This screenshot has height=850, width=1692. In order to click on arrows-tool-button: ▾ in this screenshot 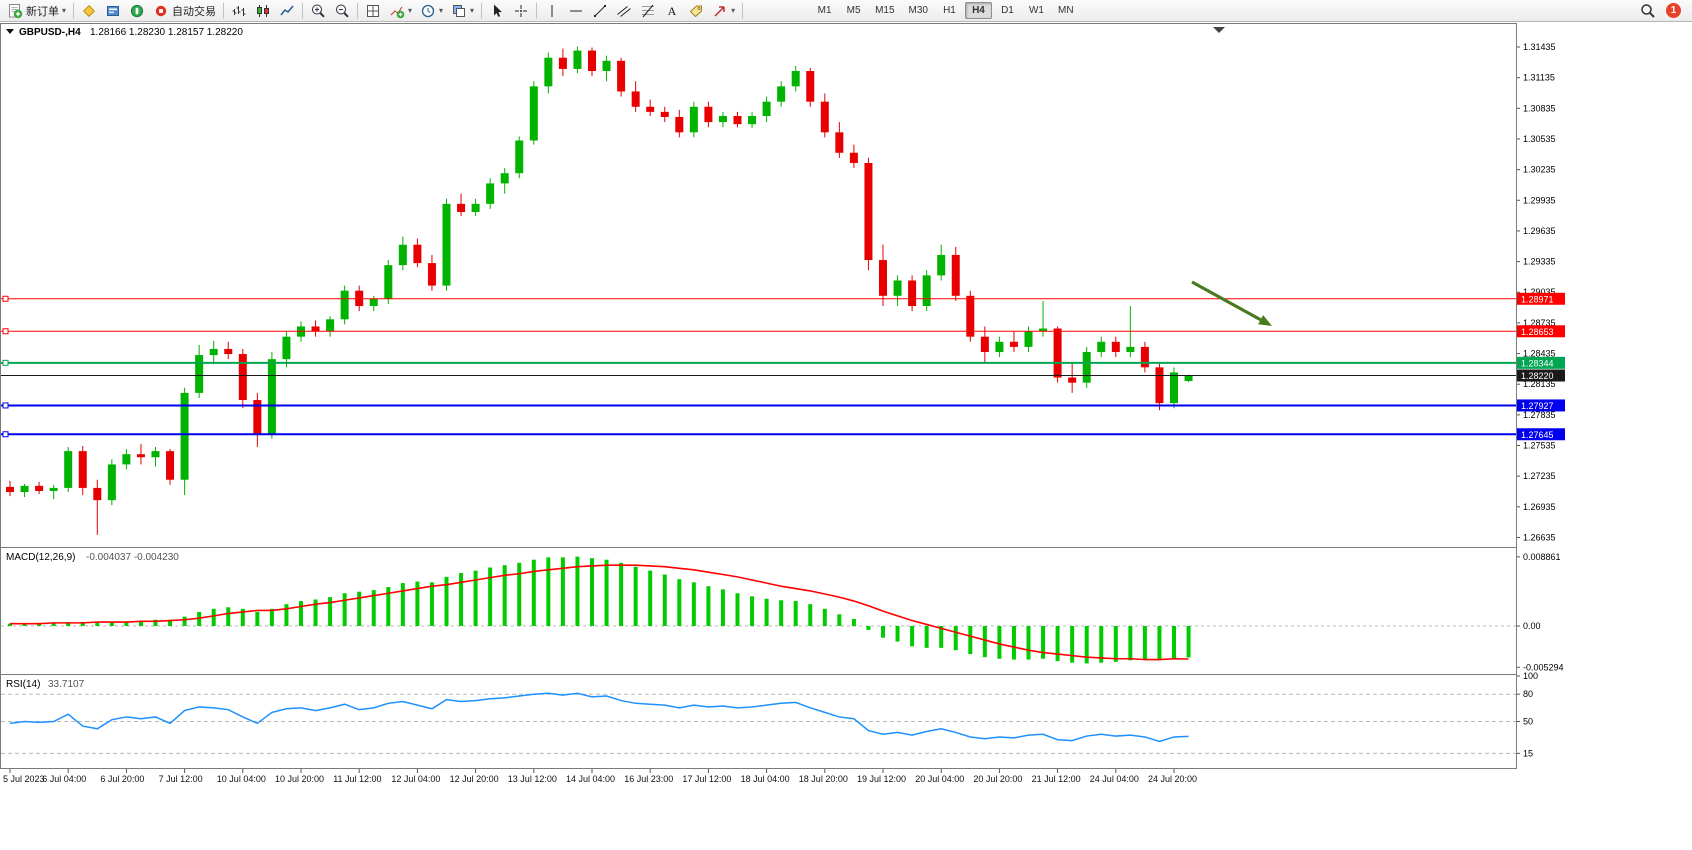, I will do `click(723, 11)`.